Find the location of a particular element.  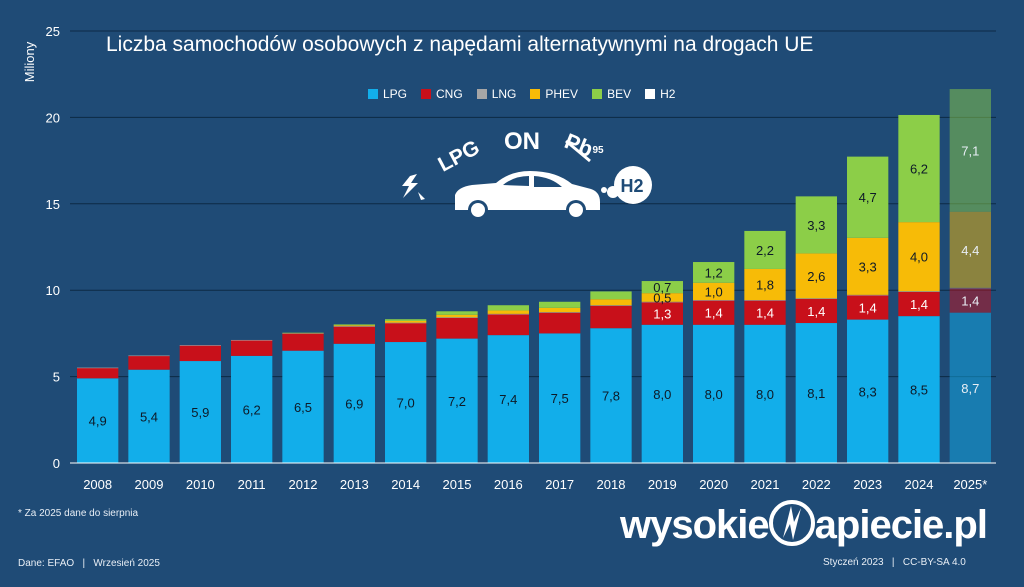

legend-item-phev: PHEV is located at coordinates (554, 94).